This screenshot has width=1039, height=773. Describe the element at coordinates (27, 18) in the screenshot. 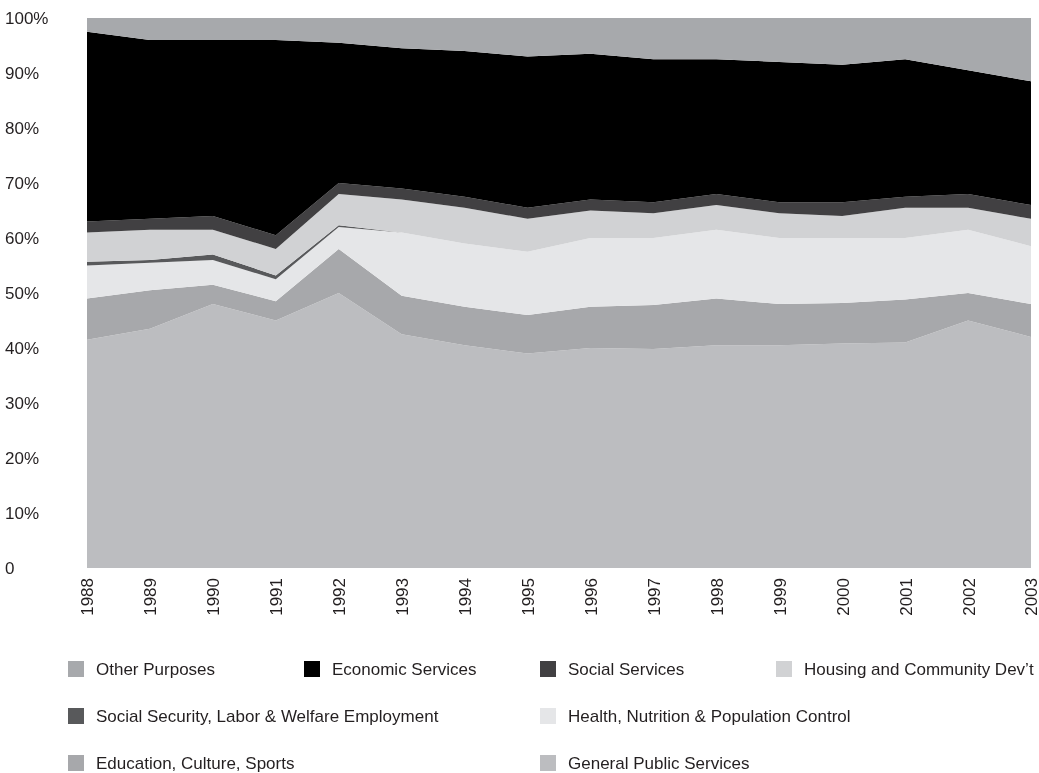

I see `y-tick-label: 100%` at that location.